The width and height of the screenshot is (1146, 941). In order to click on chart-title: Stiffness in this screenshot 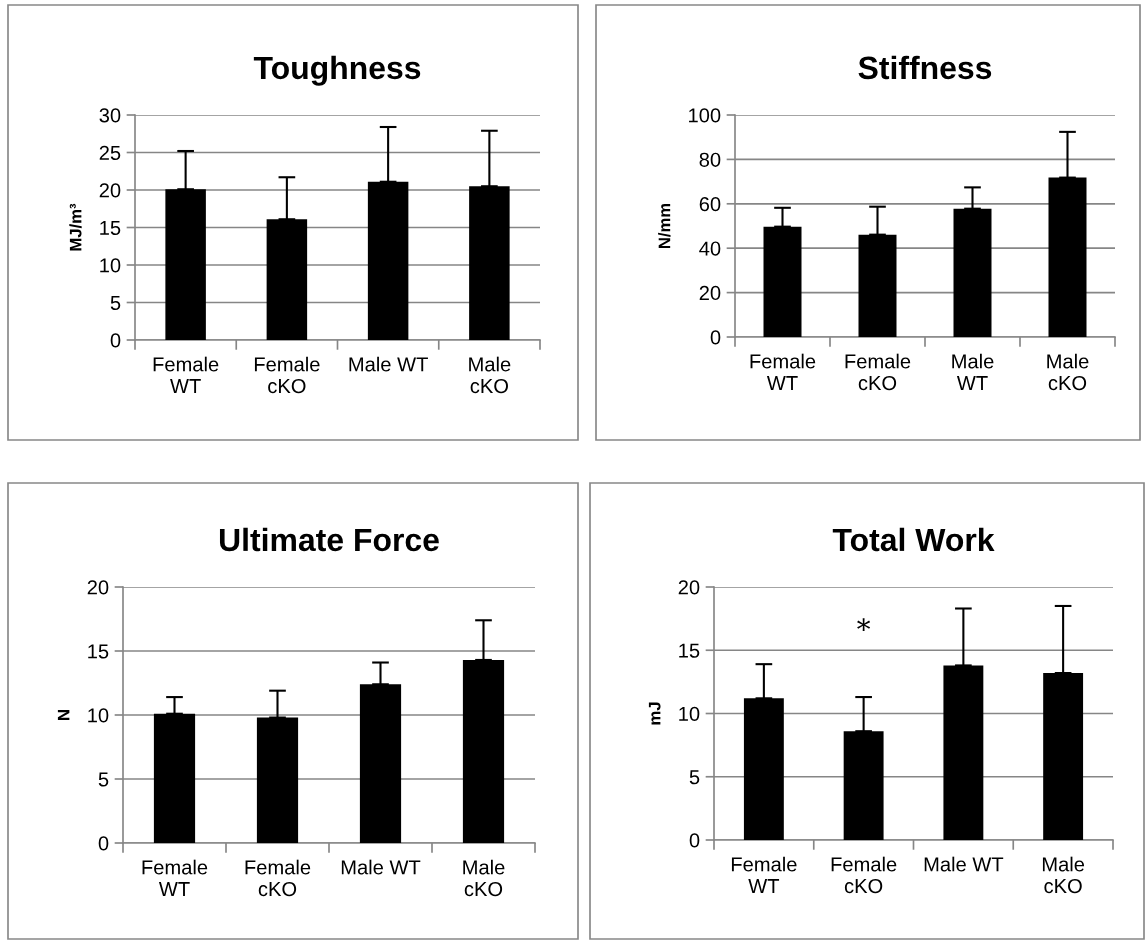, I will do `click(925, 67)`.